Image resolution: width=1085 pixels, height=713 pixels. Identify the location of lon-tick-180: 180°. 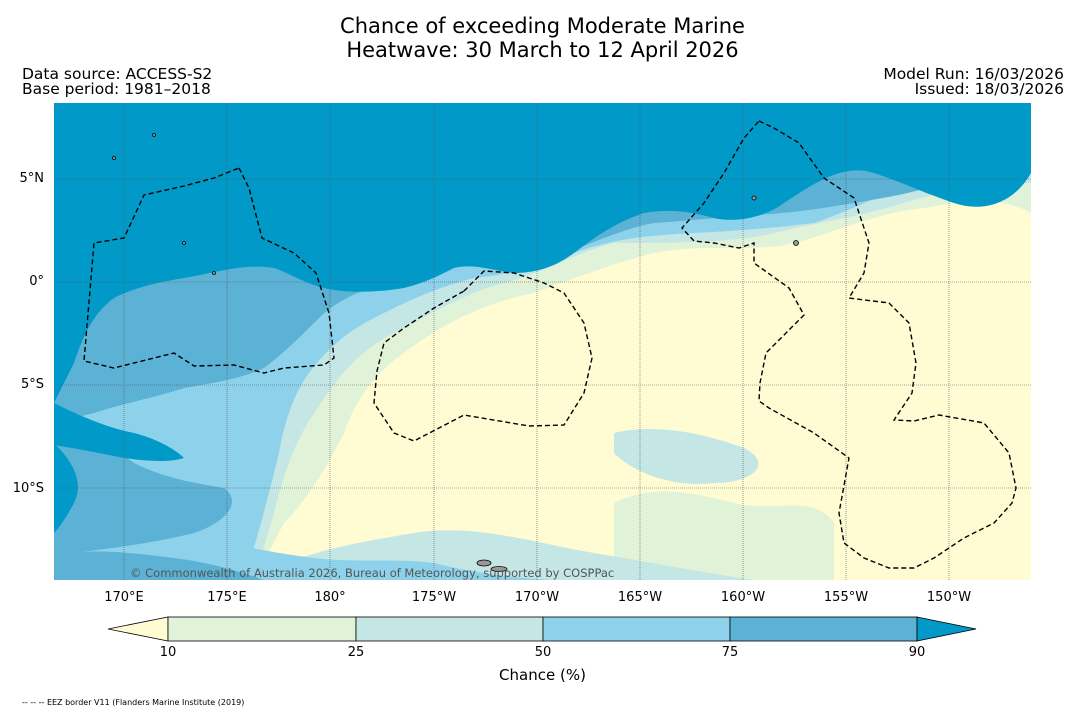
(330, 597).